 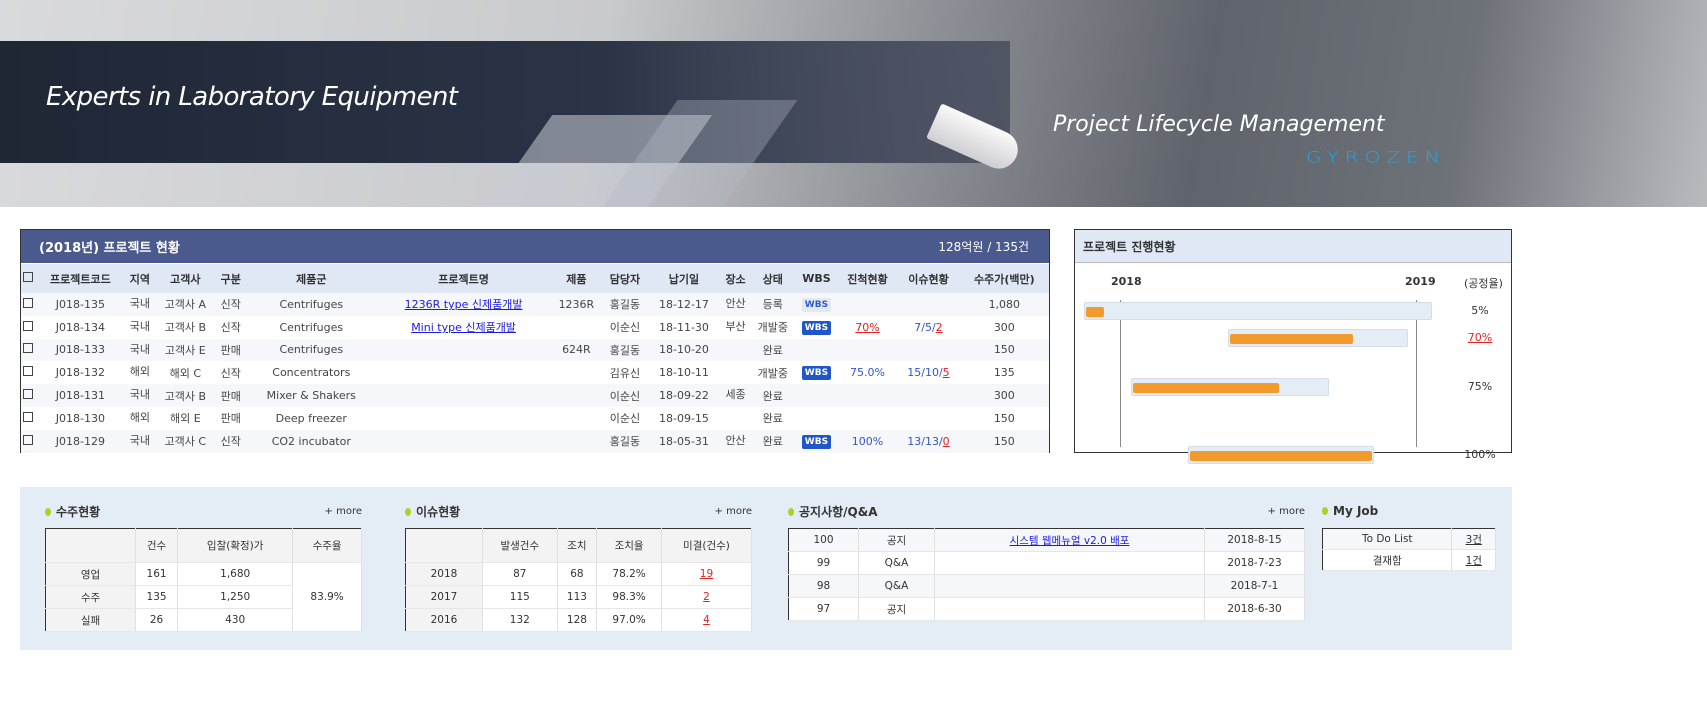 What do you see at coordinates (463, 328) in the screenshot?
I see `project-name-link: Mini type 신제품개발` at bounding box center [463, 328].